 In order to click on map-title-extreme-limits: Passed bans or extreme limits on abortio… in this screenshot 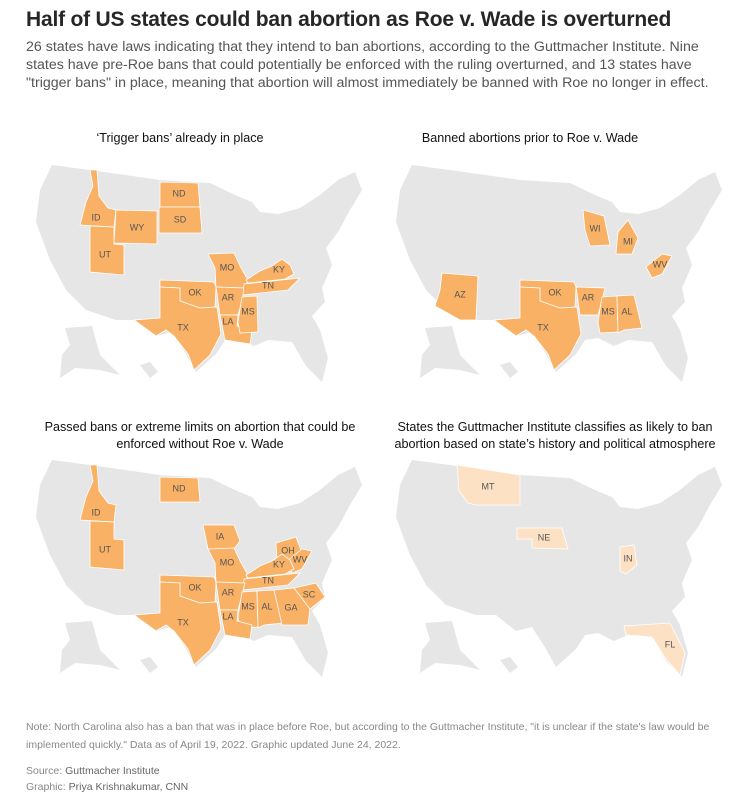, I will do `click(200, 435)`.